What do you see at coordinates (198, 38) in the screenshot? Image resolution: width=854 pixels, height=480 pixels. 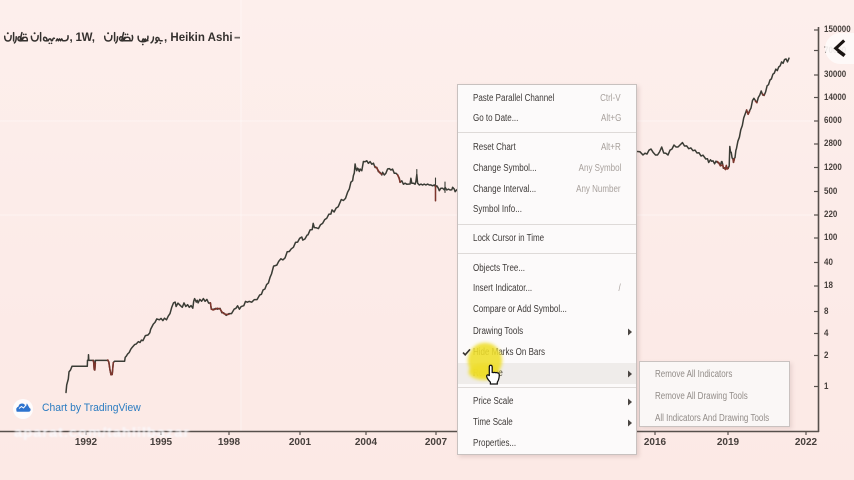 I see `svg-text: , Heikin Ashi` at bounding box center [198, 38].